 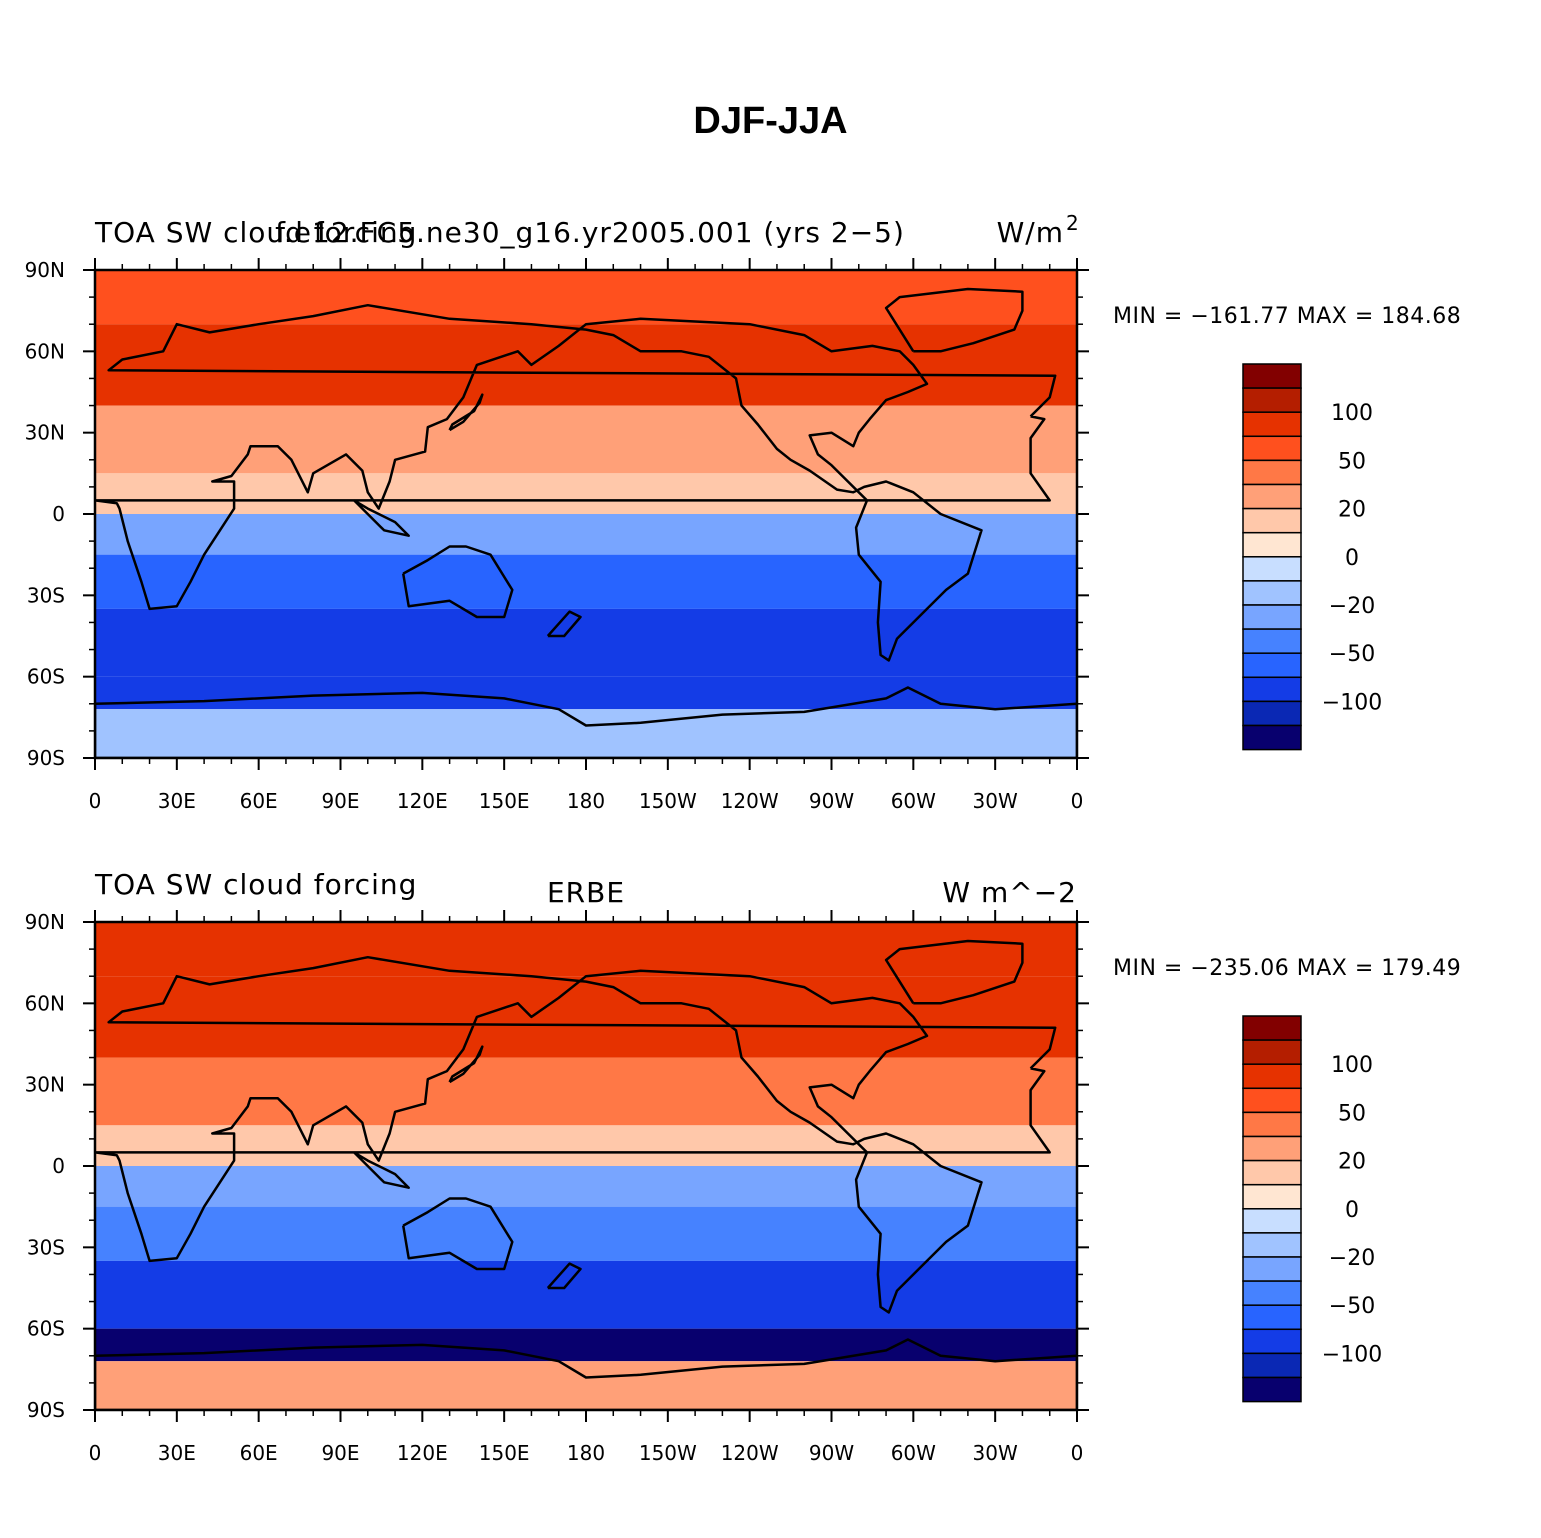 I want to click on colorbar-label: −100, so click(x=1352, y=1354).